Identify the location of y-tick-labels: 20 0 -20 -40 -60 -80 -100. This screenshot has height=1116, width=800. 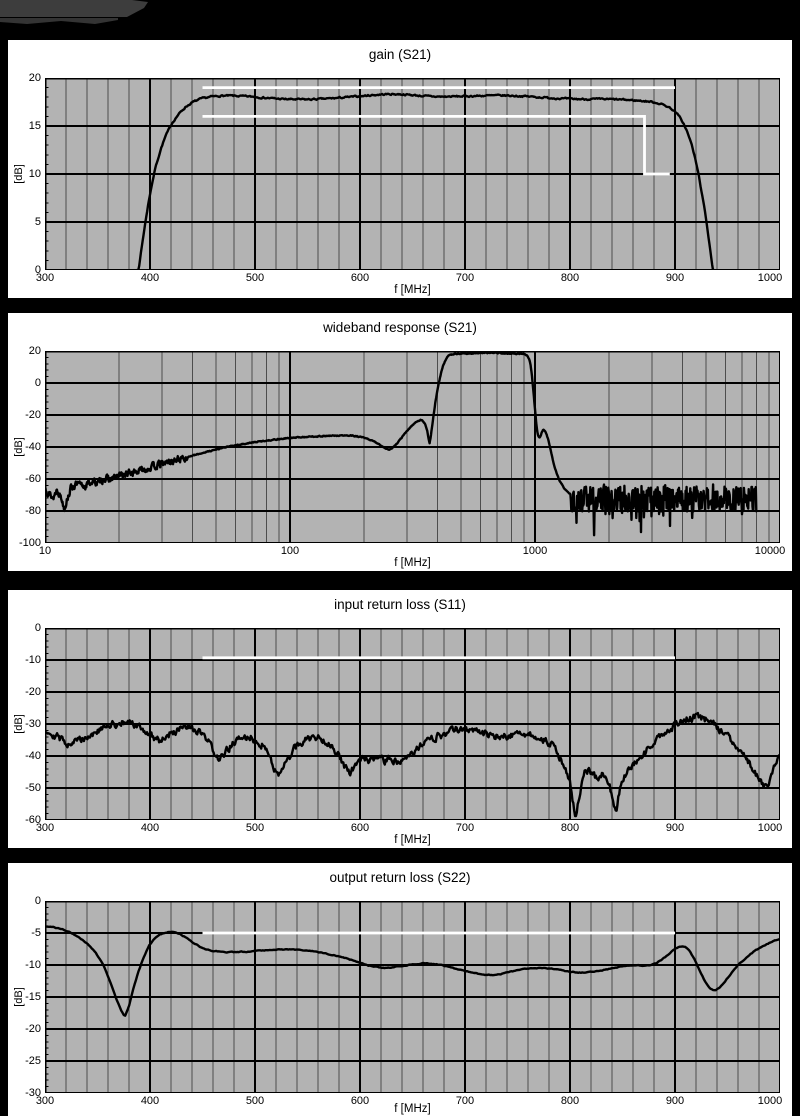
(25, 442).